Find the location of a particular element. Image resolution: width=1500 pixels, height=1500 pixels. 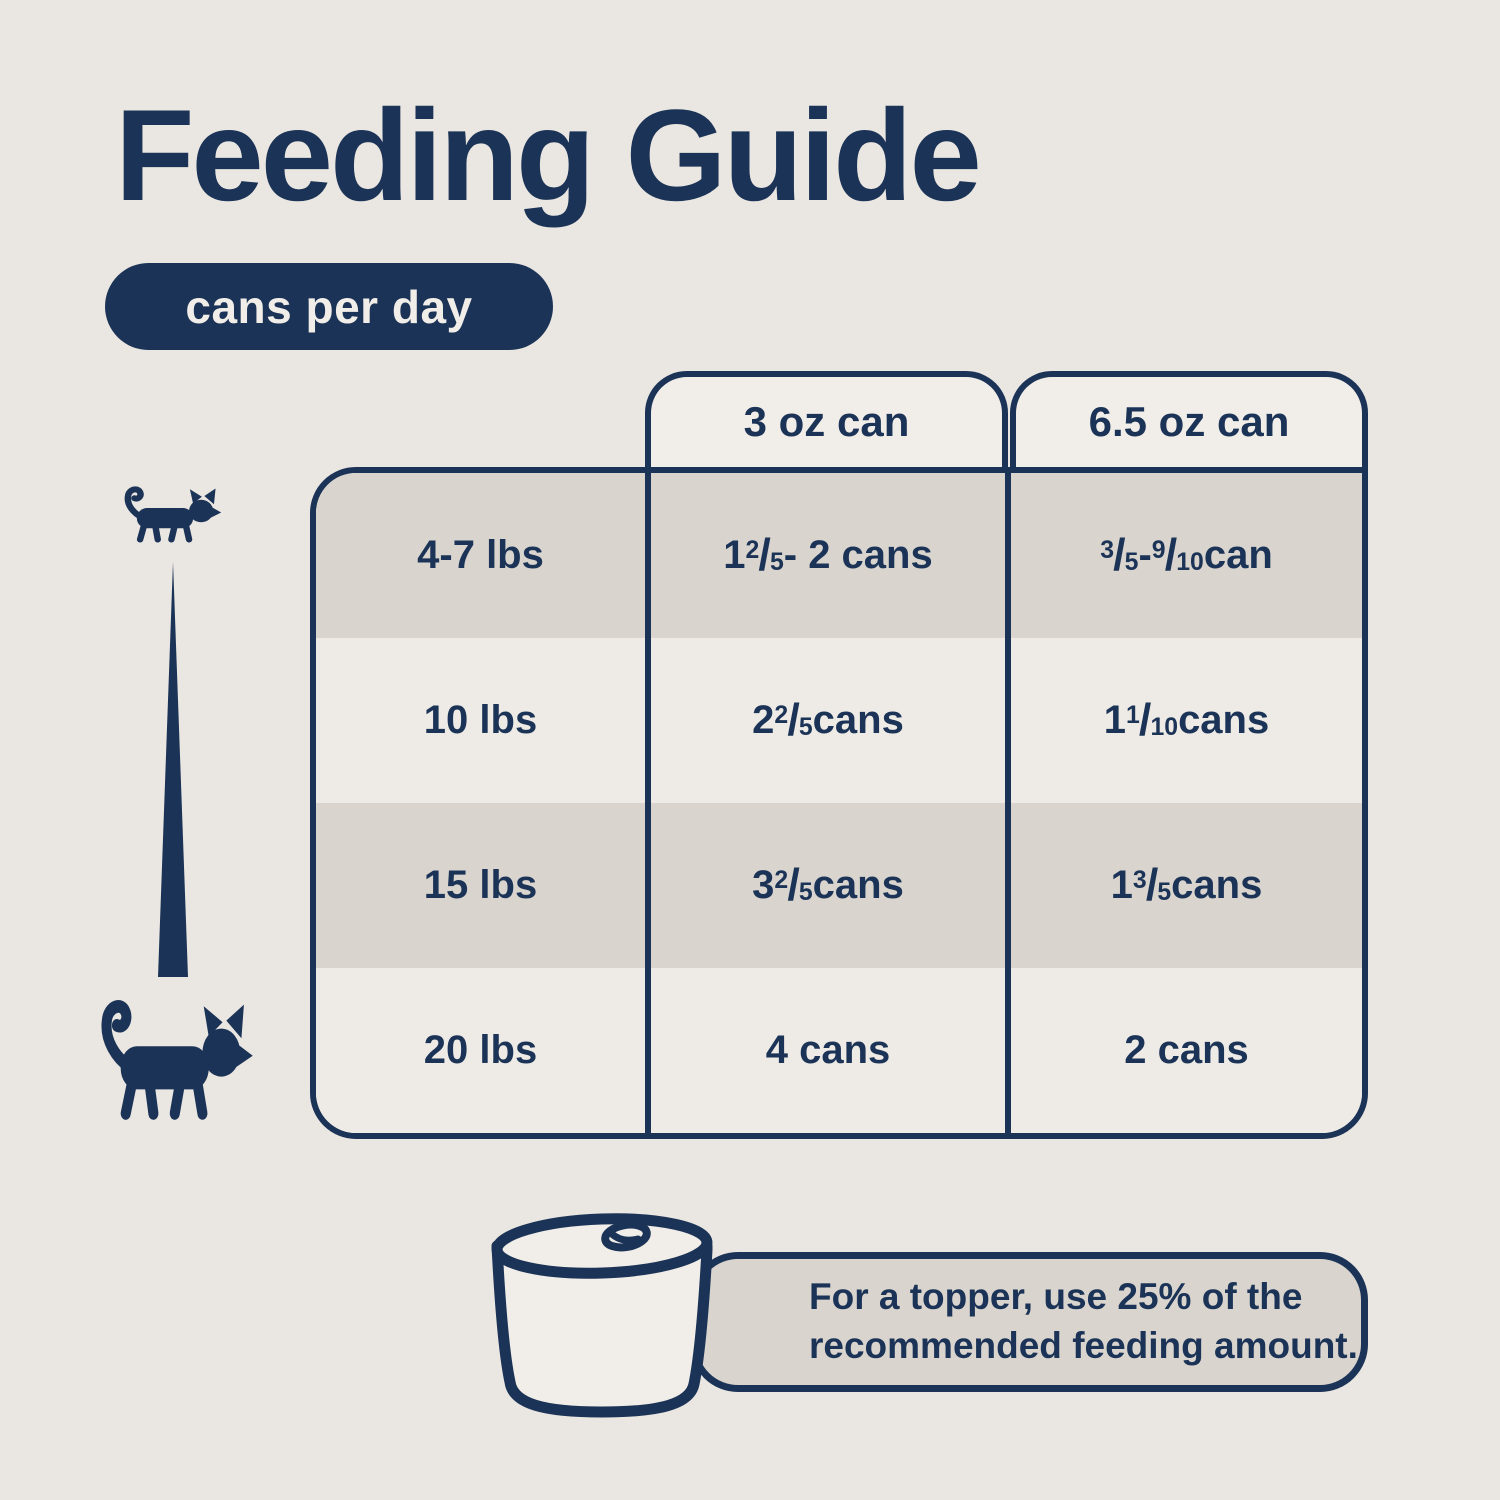

small-can-amount-cell: 3 2/5 cans is located at coordinates (825, 885).